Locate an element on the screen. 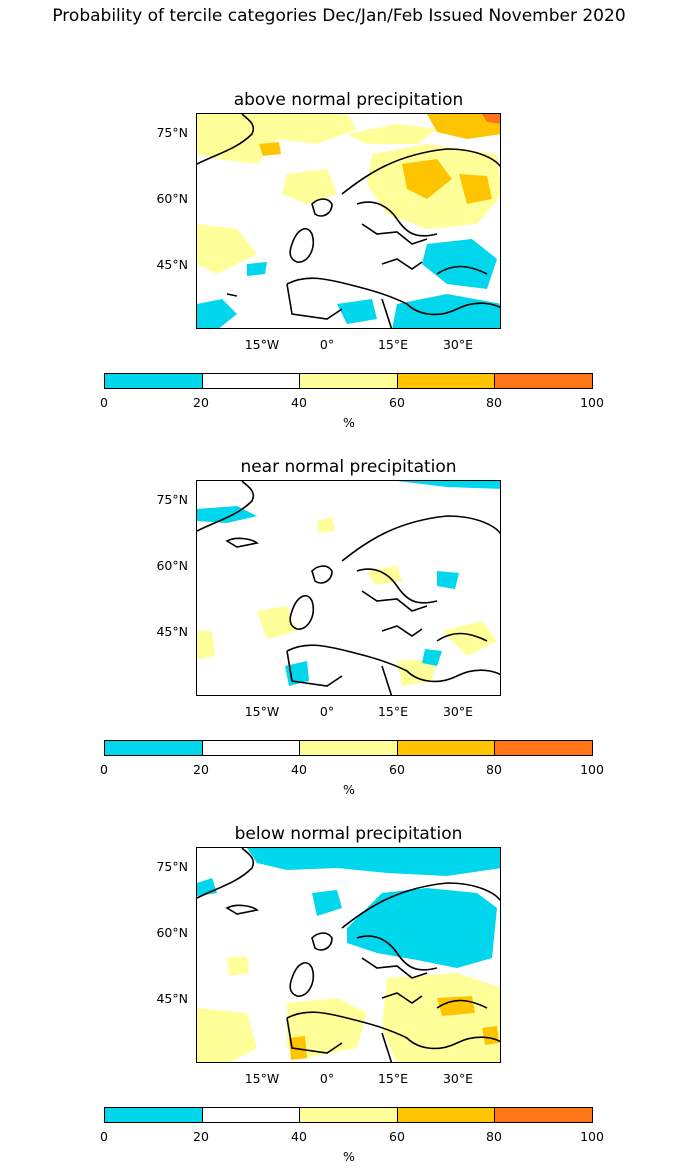 This screenshot has width=678, height=1174. map-below is located at coordinates (348, 955).